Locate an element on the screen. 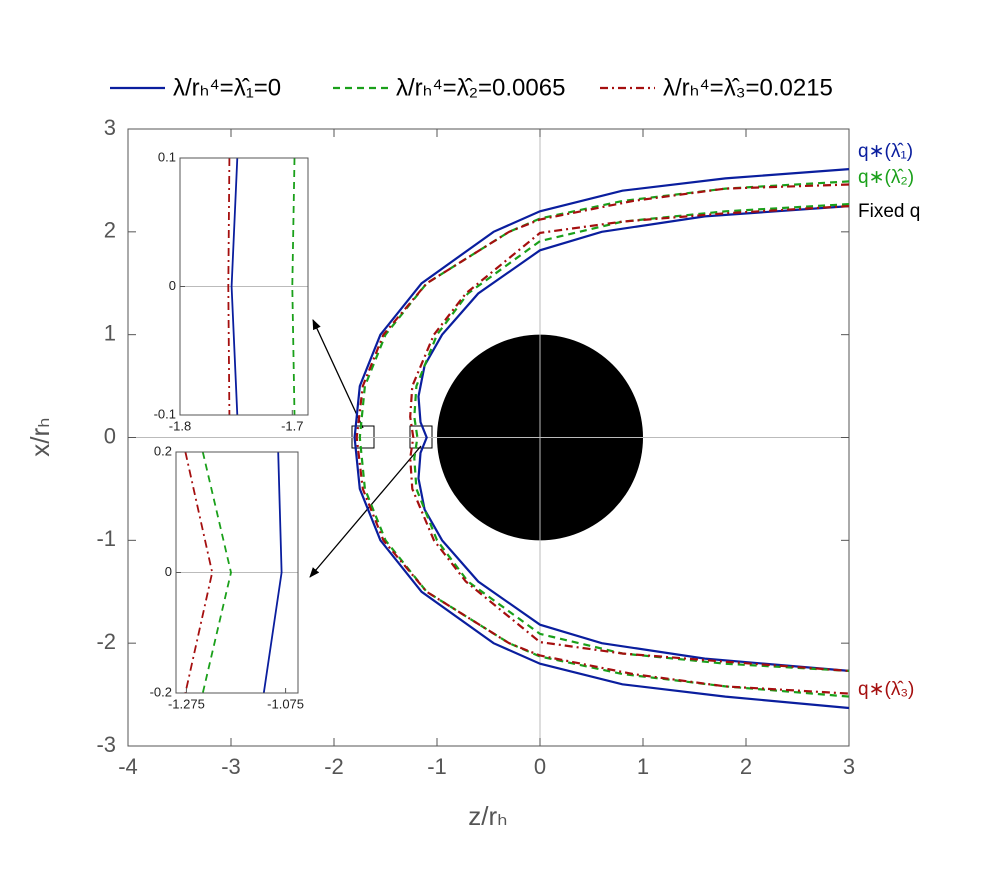 This screenshot has height=884, width=981. x-tick-label: -3 is located at coordinates (231, 766).